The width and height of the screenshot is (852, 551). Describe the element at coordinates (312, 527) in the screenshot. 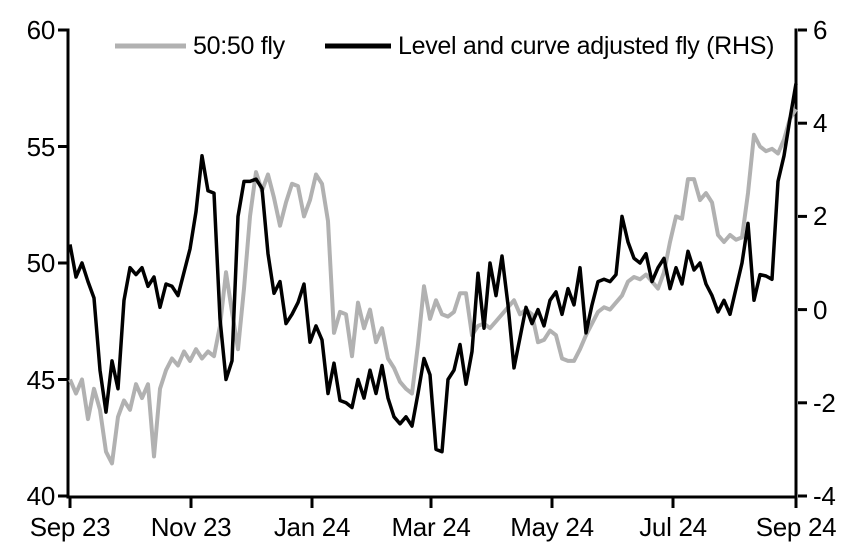

I see `x-tick-label: Jan 24` at that location.